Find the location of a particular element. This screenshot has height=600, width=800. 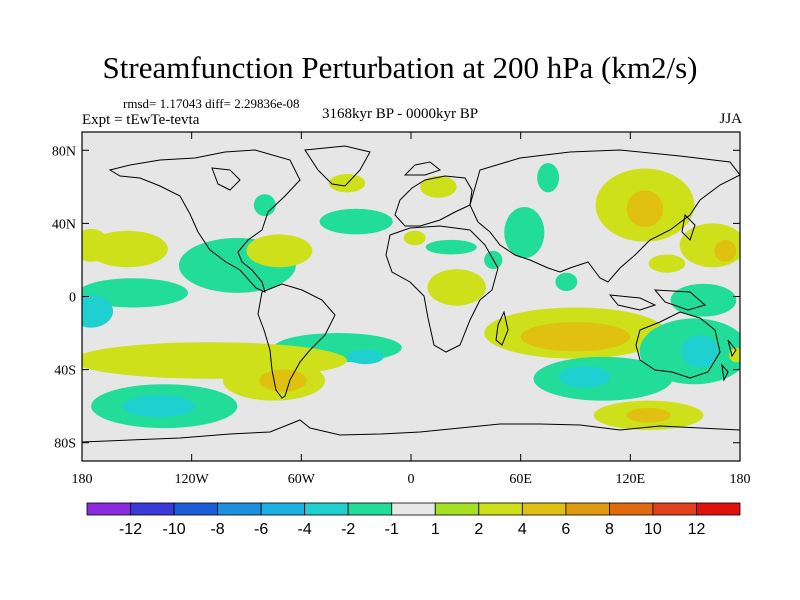

colorbar is located at coordinates (413, 509).